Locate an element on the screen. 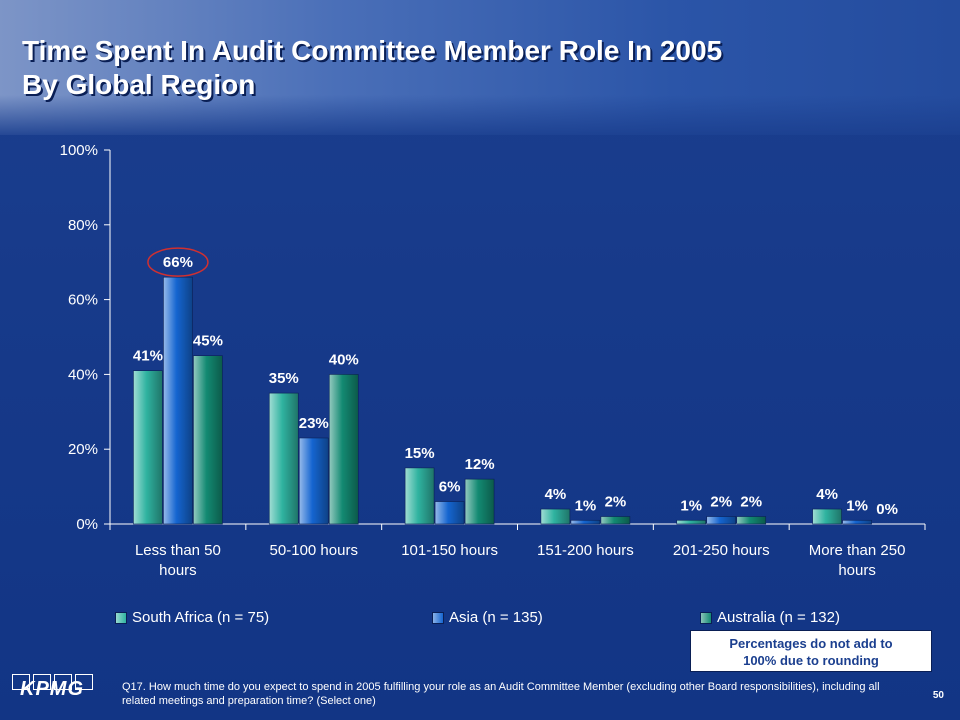 Image resolution: width=960 pixels, height=720 pixels. data-label: 41% is located at coordinates (148, 356).